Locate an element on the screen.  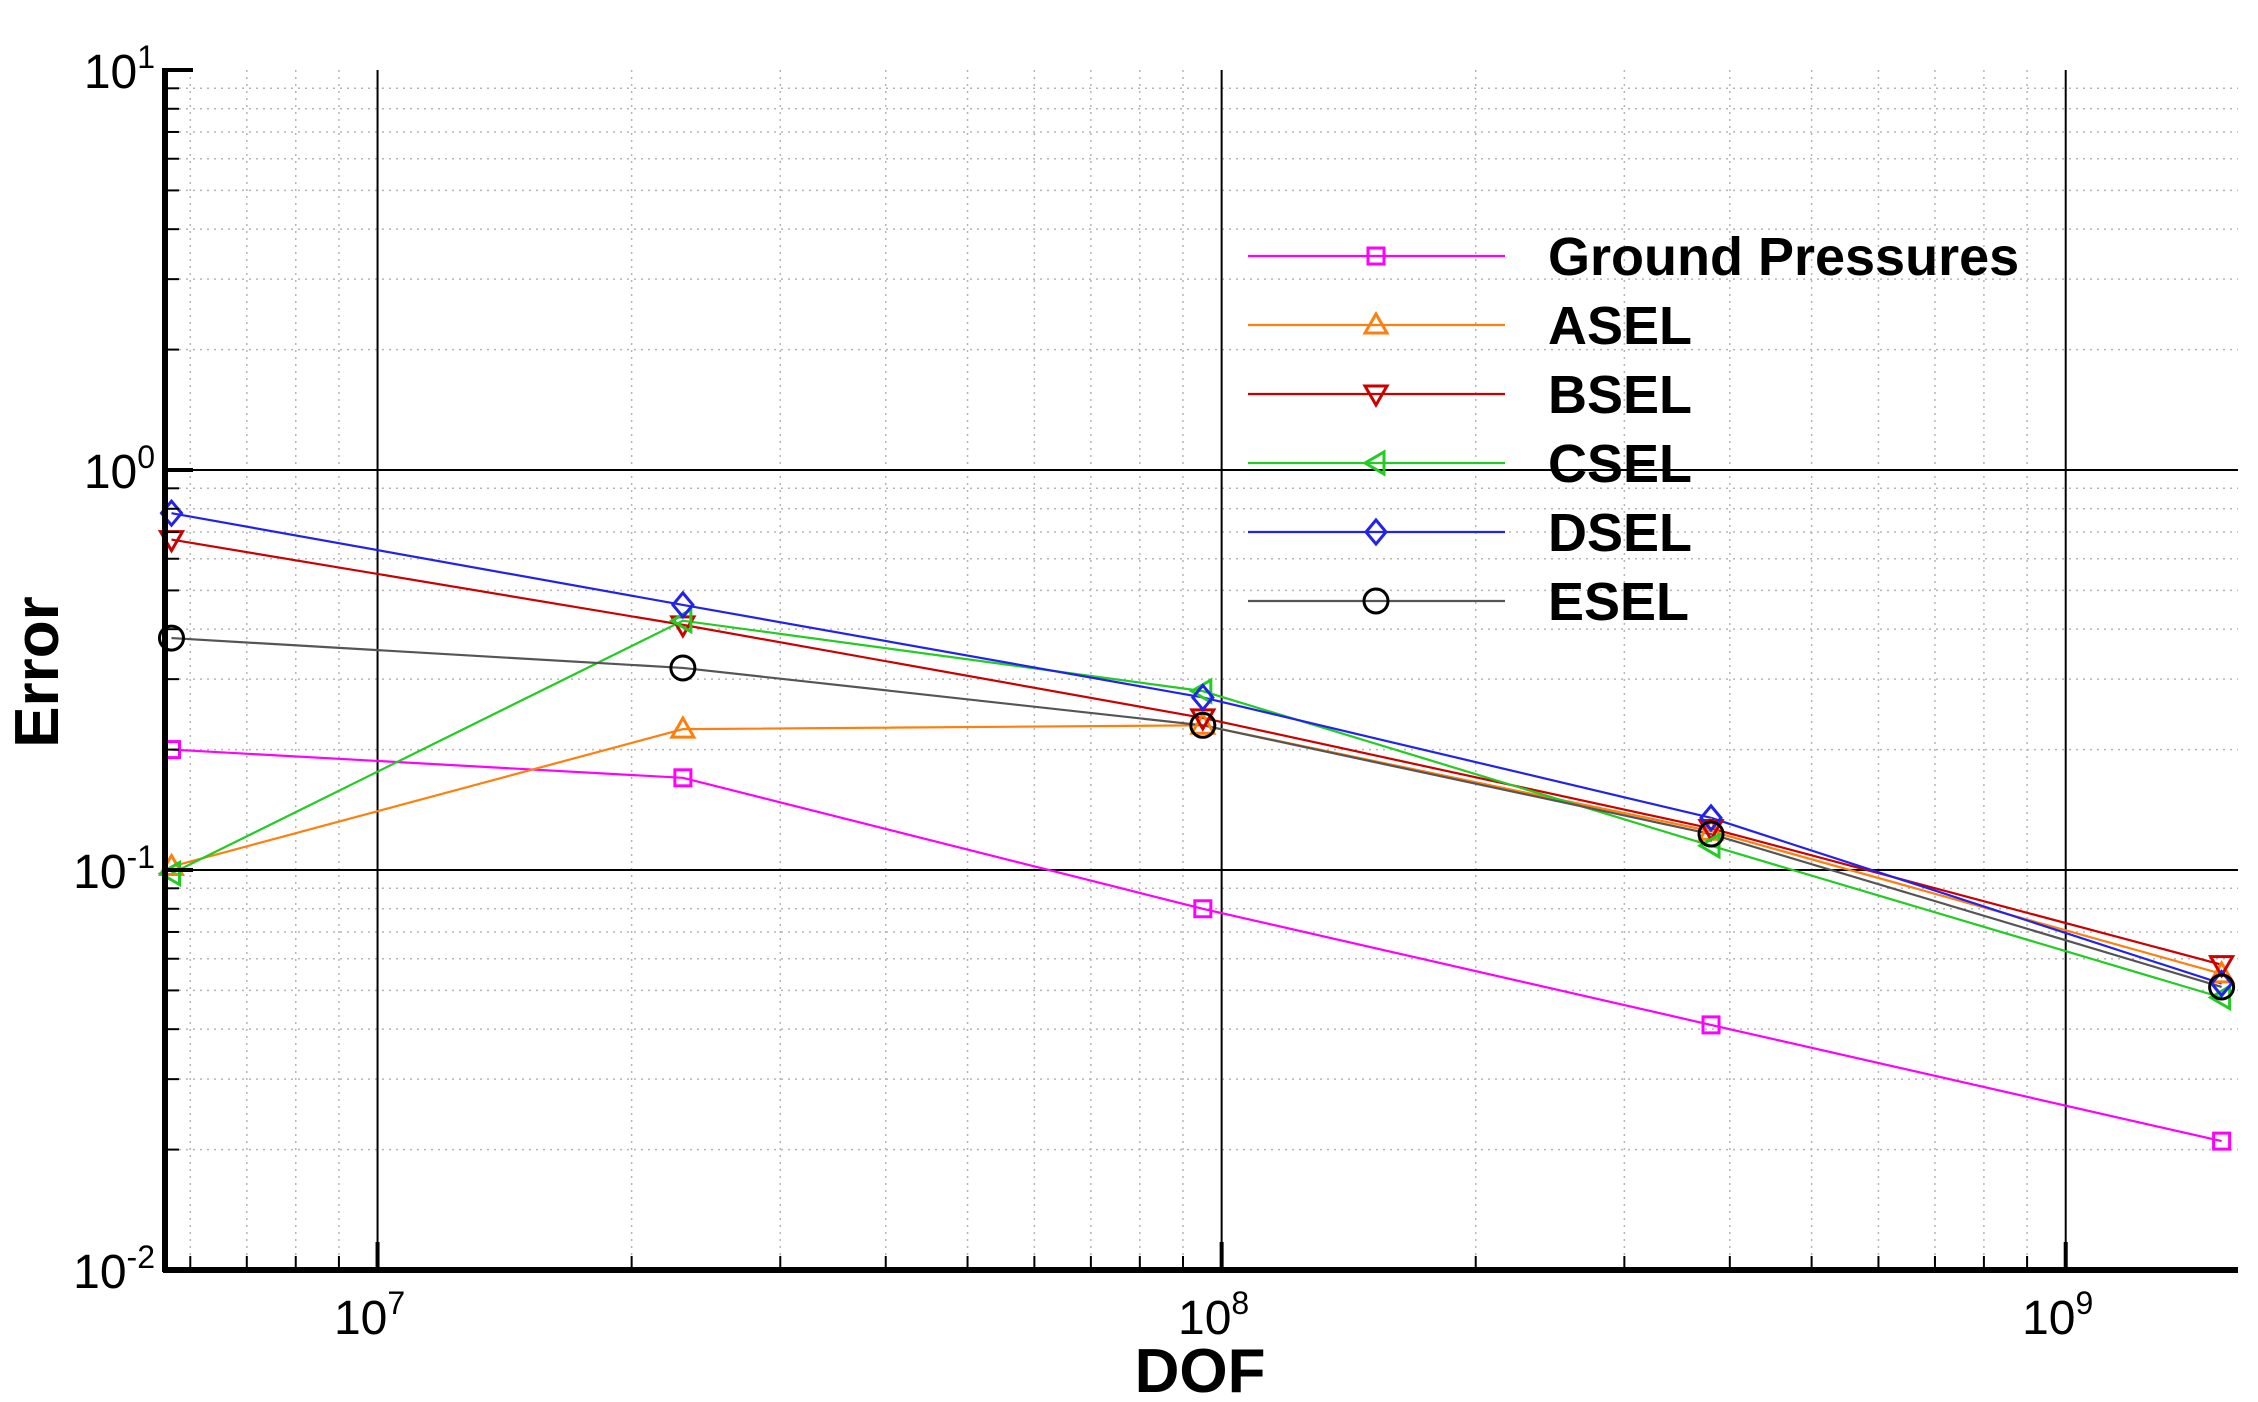
y-tick-label: 10⁻² is located at coordinates (114, 1269).